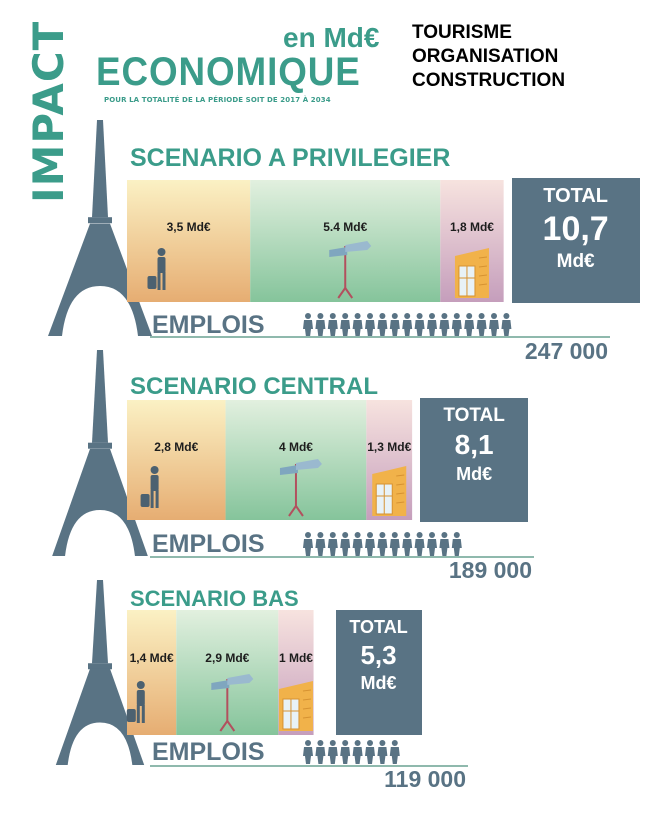 This screenshot has height=819, width=648. Describe the element at coordinates (214, 598) in the screenshot. I see `scenario-title: SCENARIO BAS` at that location.